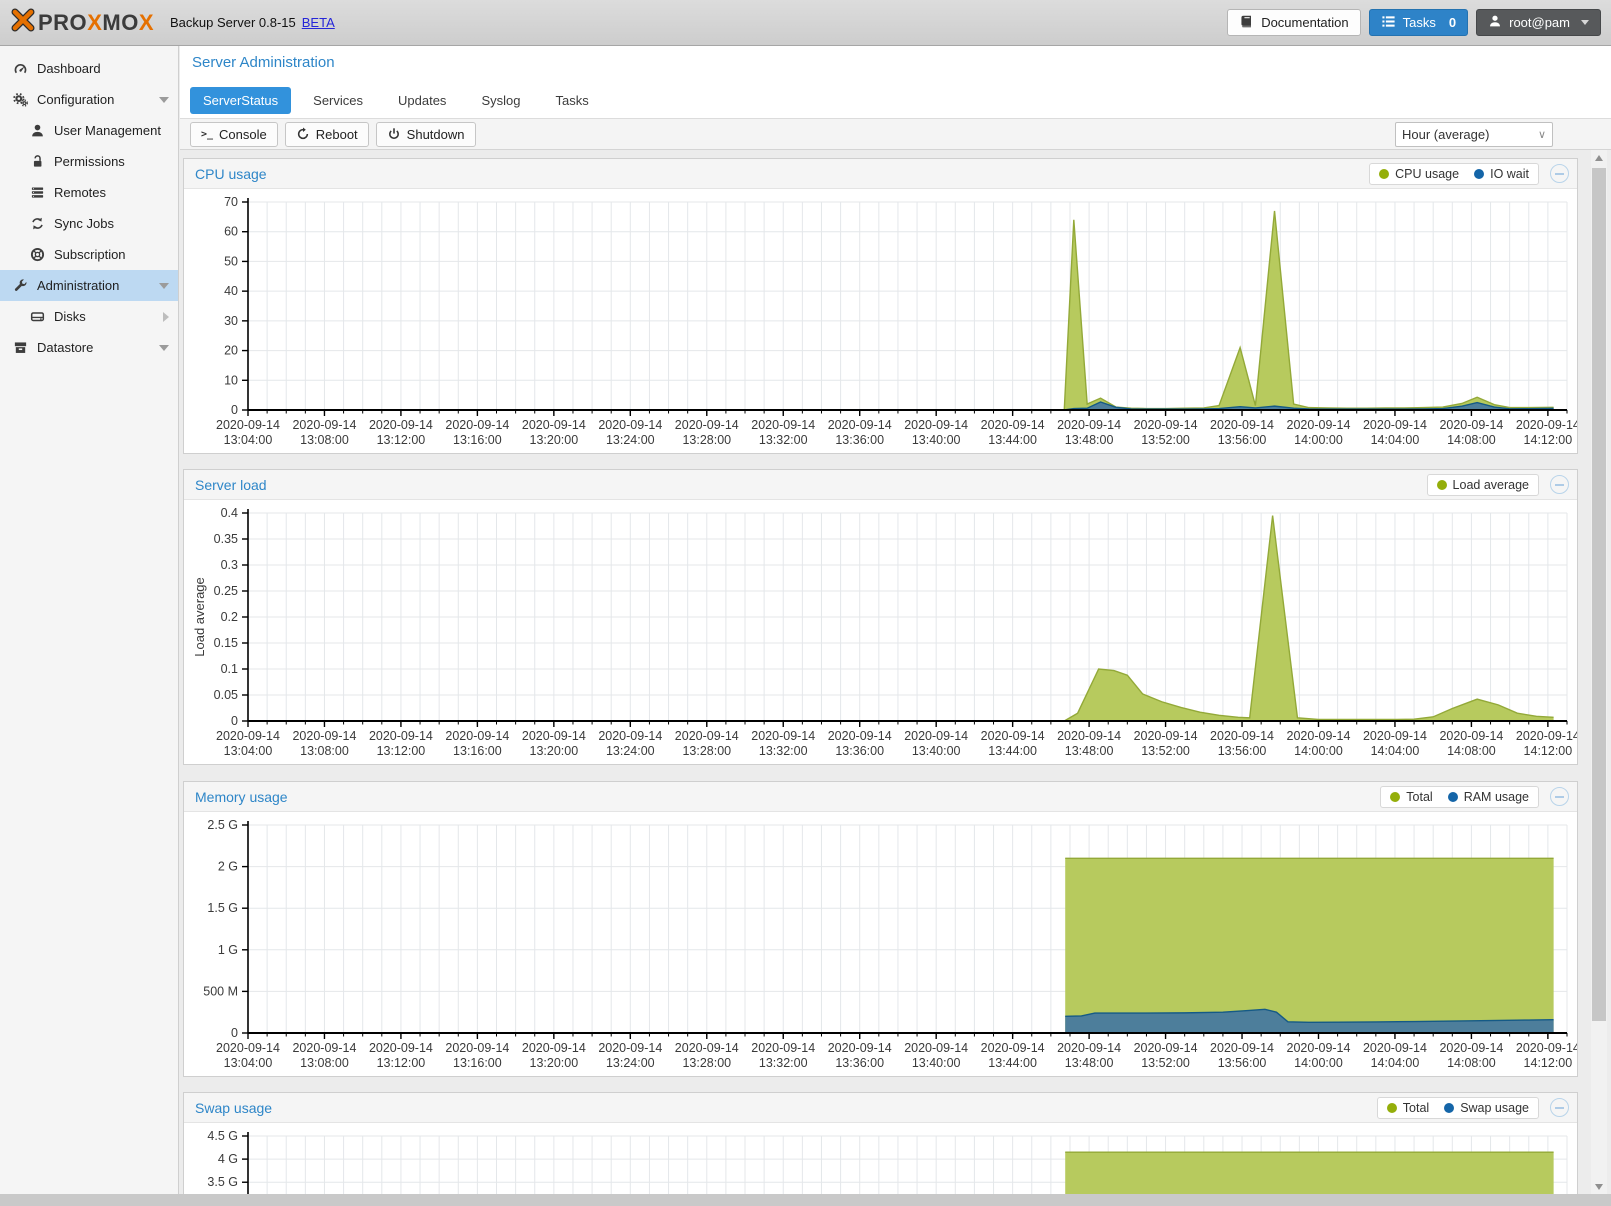 The height and width of the screenshot is (1206, 1611). I want to click on sidebar-item-label: Permissions, so click(89, 161).